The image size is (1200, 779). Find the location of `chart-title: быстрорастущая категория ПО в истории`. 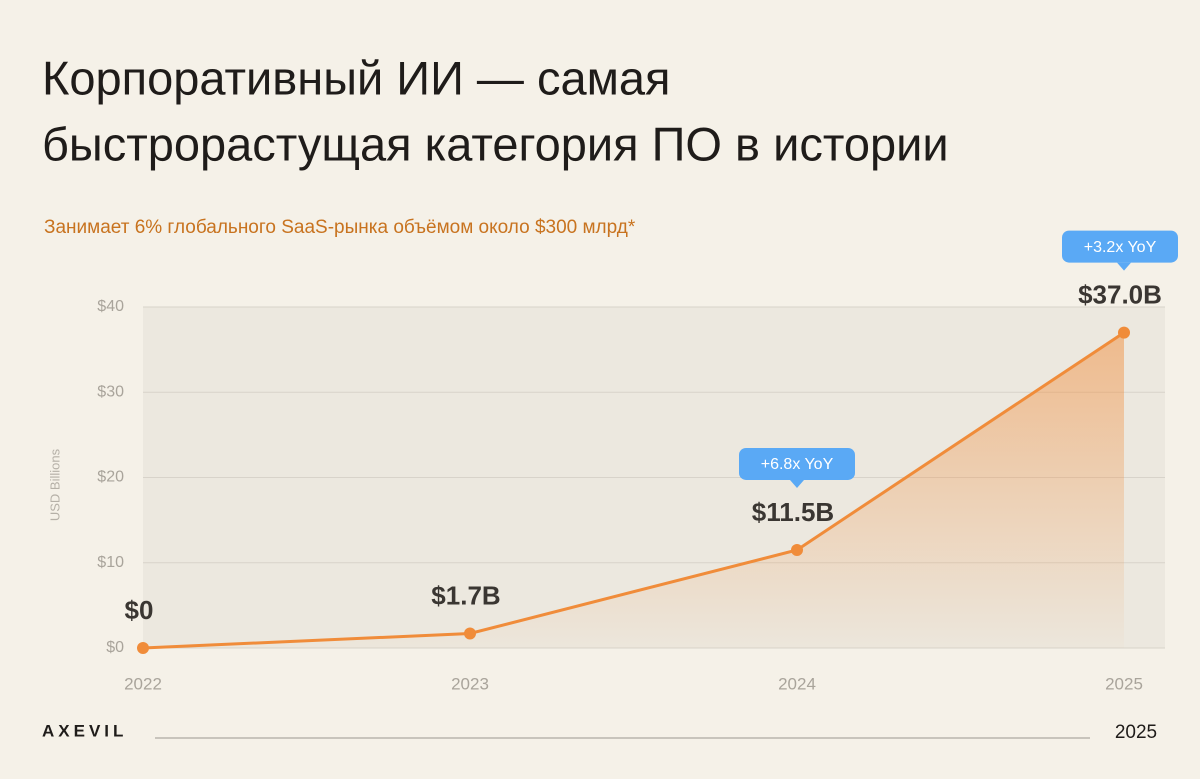

chart-title: быстрорастущая категория ПО в истории is located at coordinates (495, 143).